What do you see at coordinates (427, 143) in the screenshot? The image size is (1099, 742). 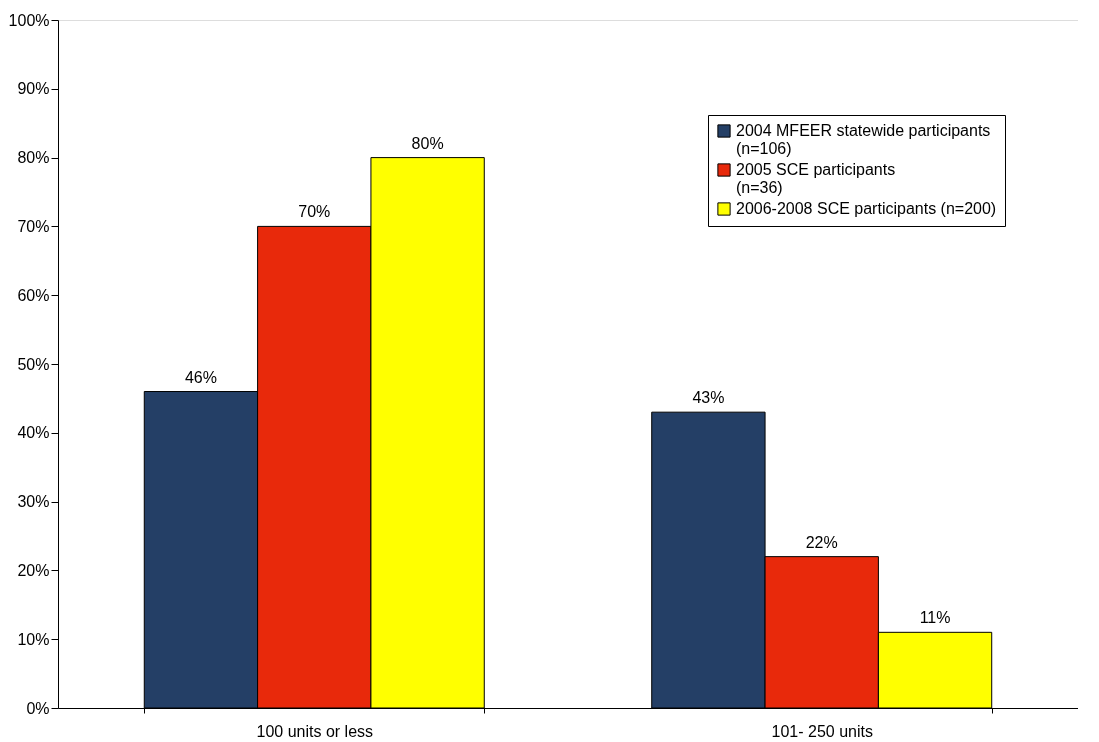 I see `text: 80%` at bounding box center [427, 143].